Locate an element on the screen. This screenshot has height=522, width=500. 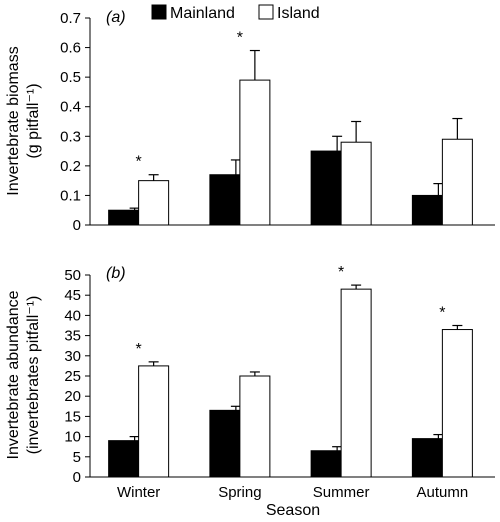
panel-a-ylabel-units: (g pitfall⁻¹) is located at coordinates (33, 120).